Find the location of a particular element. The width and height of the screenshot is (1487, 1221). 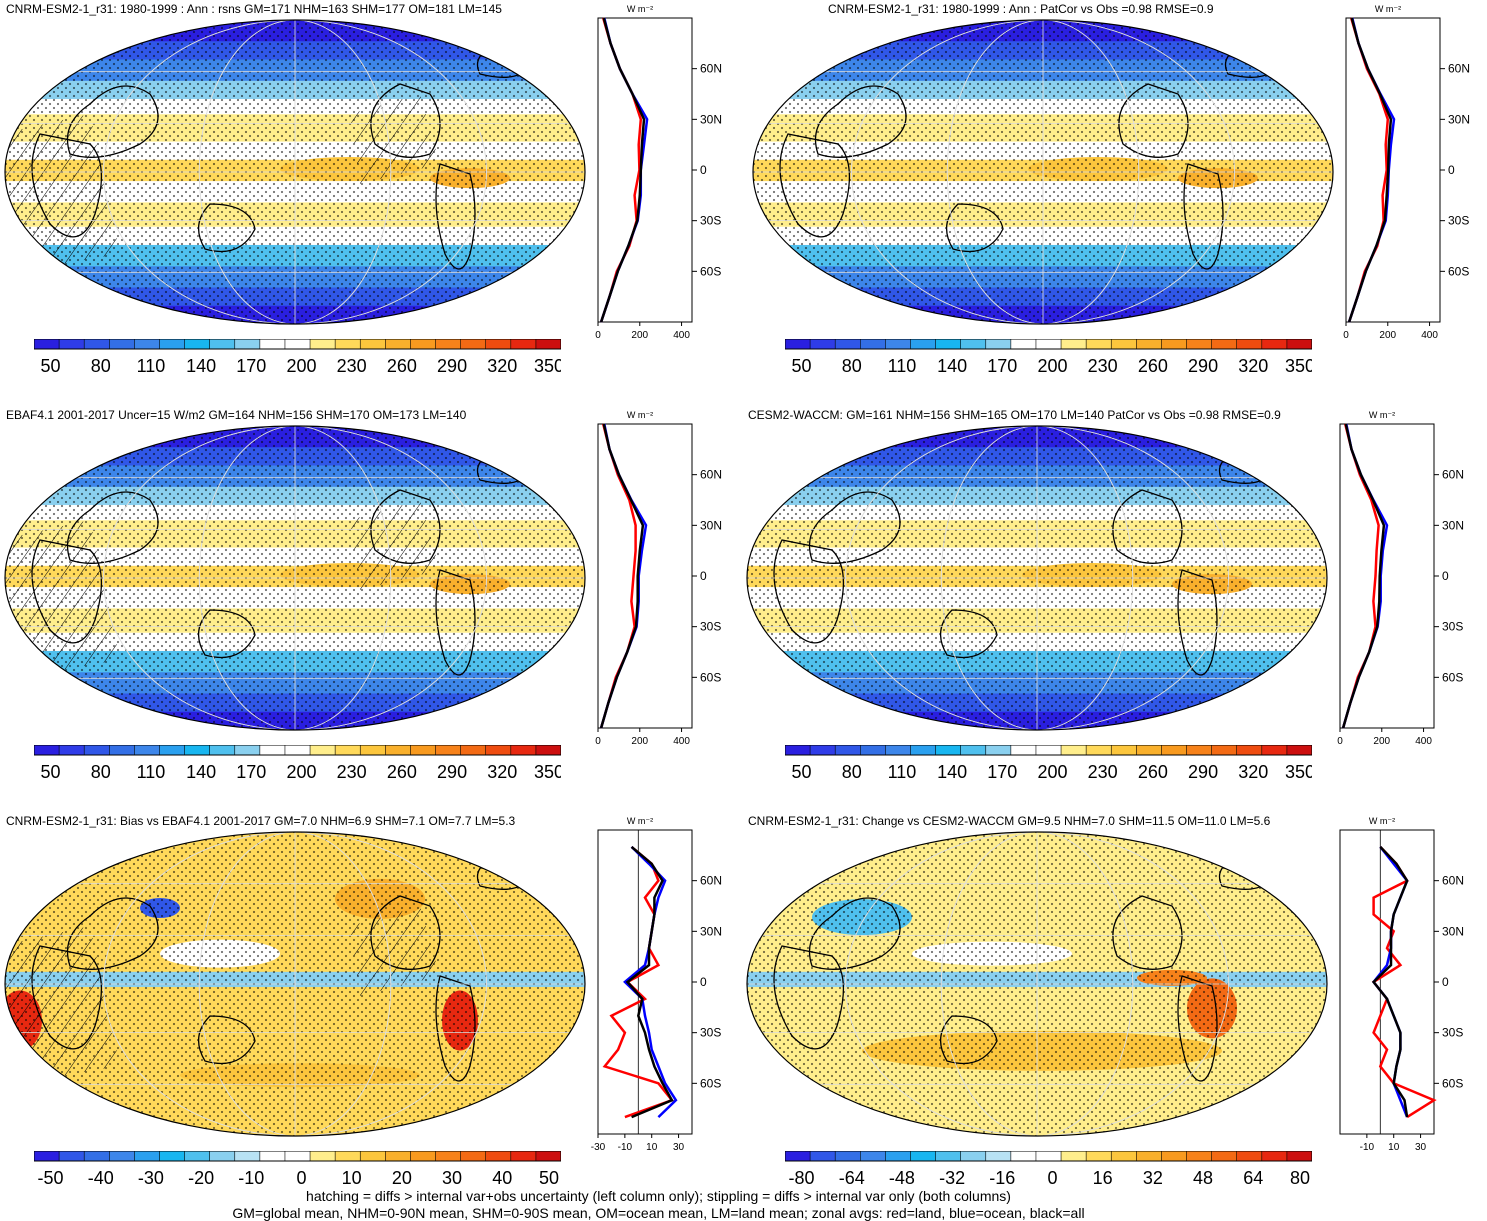

colorbar-tick-label: 40 is located at coordinates (502, 1178).